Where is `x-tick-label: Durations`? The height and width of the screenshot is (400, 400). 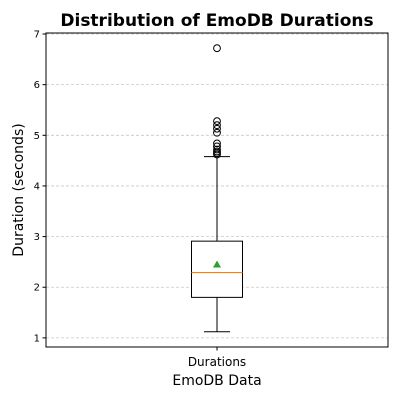 x-tick-label: Durations is located at coordinates (217, 362).